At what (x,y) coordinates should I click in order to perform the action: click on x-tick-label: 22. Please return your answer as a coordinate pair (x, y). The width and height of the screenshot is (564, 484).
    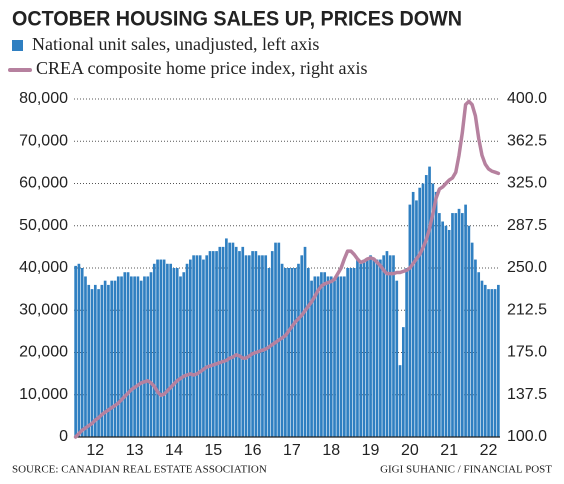
    Looking at the image, I should click on (489, 450).